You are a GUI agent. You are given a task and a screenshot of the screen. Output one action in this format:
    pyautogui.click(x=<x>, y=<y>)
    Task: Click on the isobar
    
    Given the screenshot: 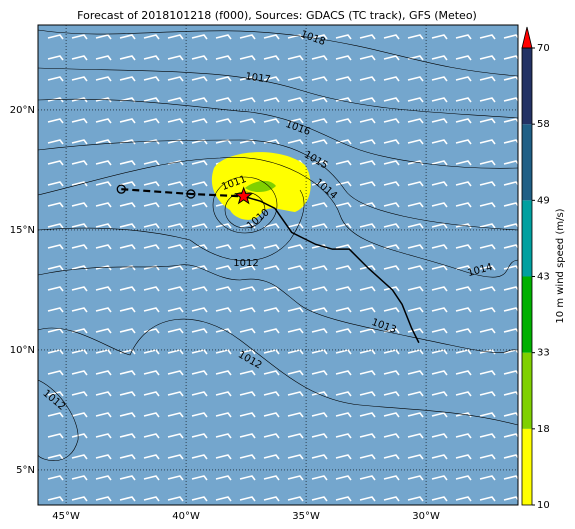 What is the action you would take?
    pyautogui.click(x=245, y=205)
    